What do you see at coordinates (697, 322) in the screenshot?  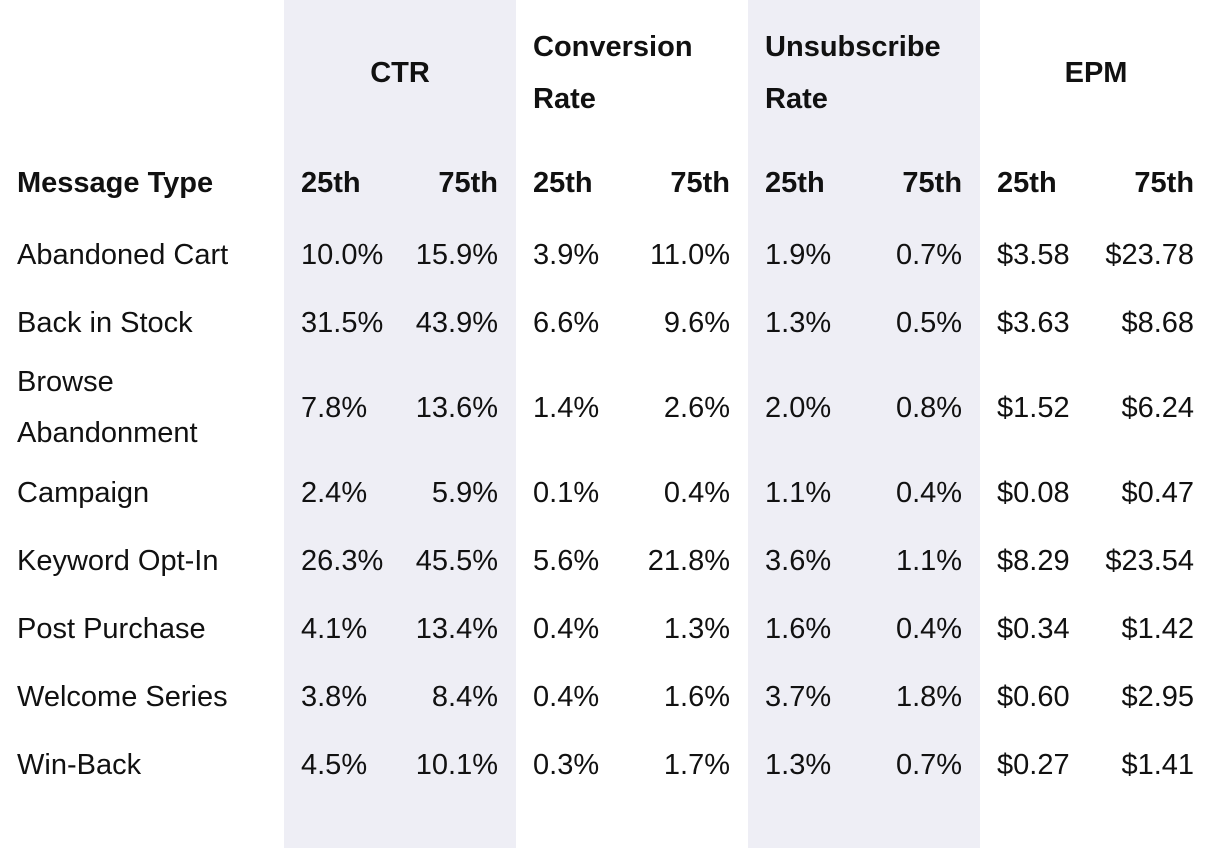 I see `cell: 9.6%` at bounding box center [697, 322].